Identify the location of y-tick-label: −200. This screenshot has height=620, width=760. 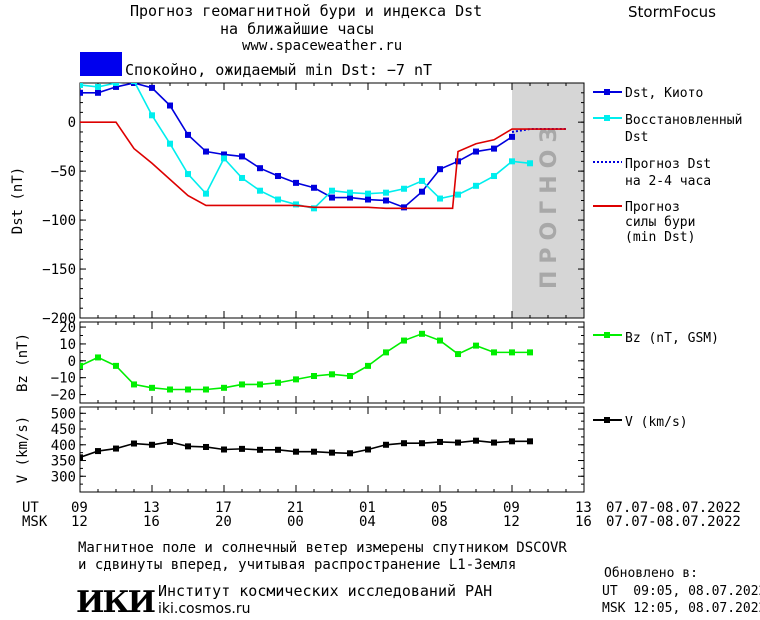
(59, 319).